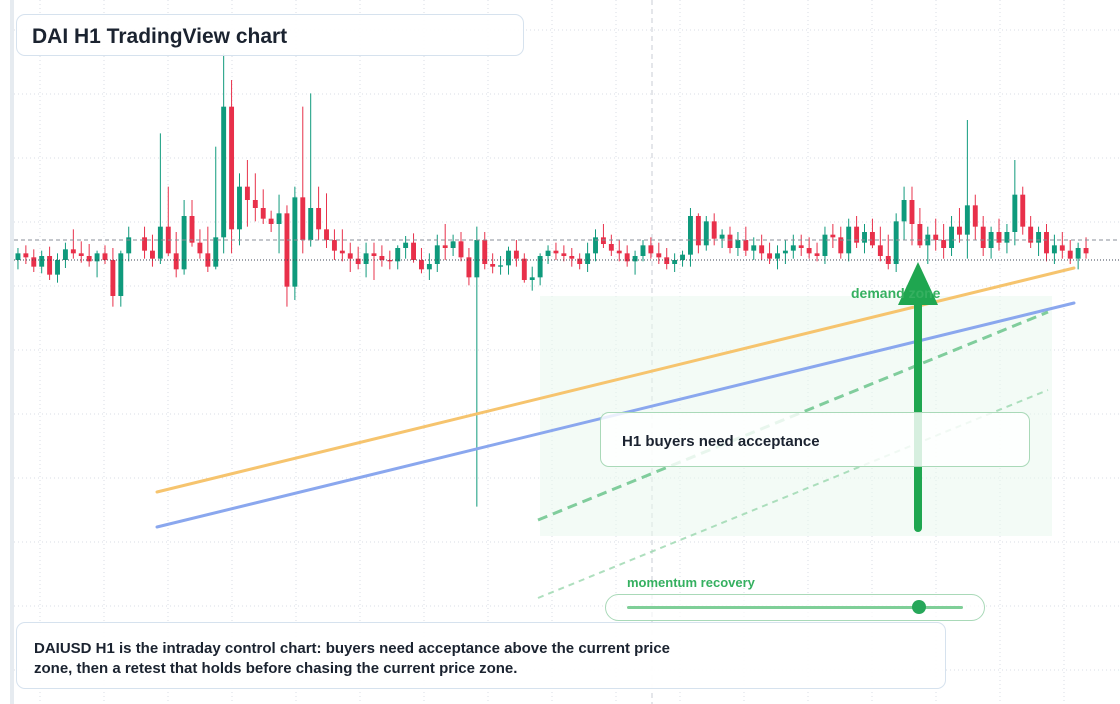 Image resolution: width=1120 pixels, height=704 pixels. I want to click on projection-line-dotted, so click(793, 494).